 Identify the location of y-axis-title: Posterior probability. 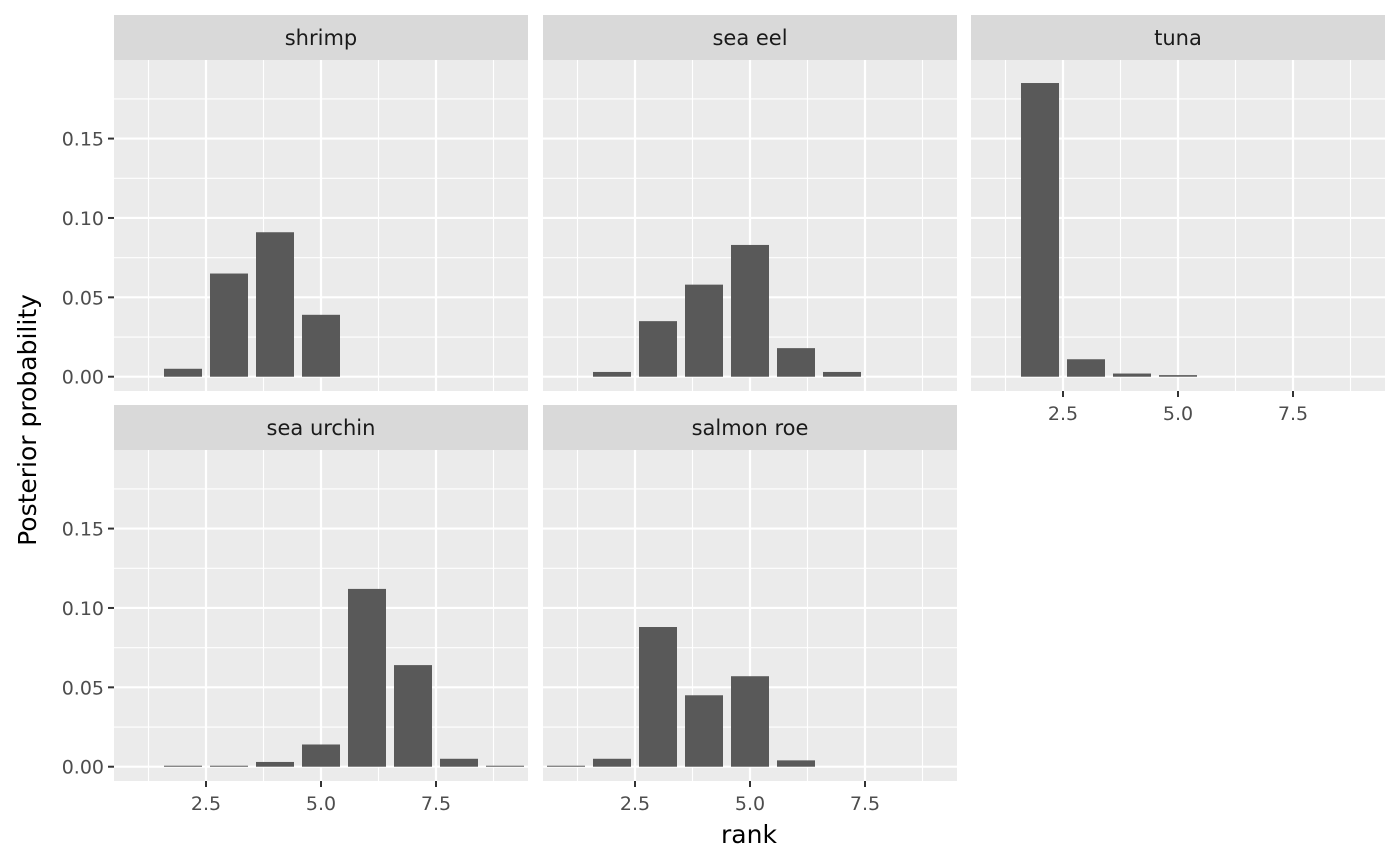
(27, 420).